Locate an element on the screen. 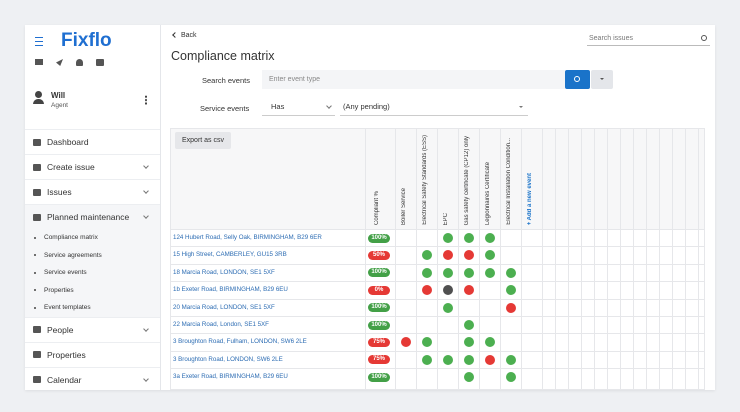 The width and height of the screenshot is (740, 412). submenu-item: Service events is located at coordinates (92, 273).